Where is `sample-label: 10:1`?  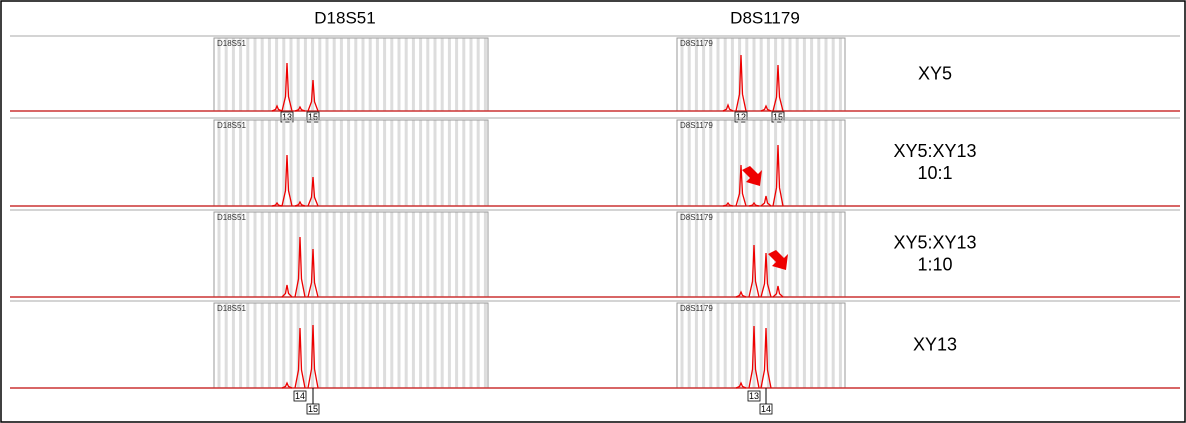 sample-label: 10:1 is located at coordinates (934, 173).